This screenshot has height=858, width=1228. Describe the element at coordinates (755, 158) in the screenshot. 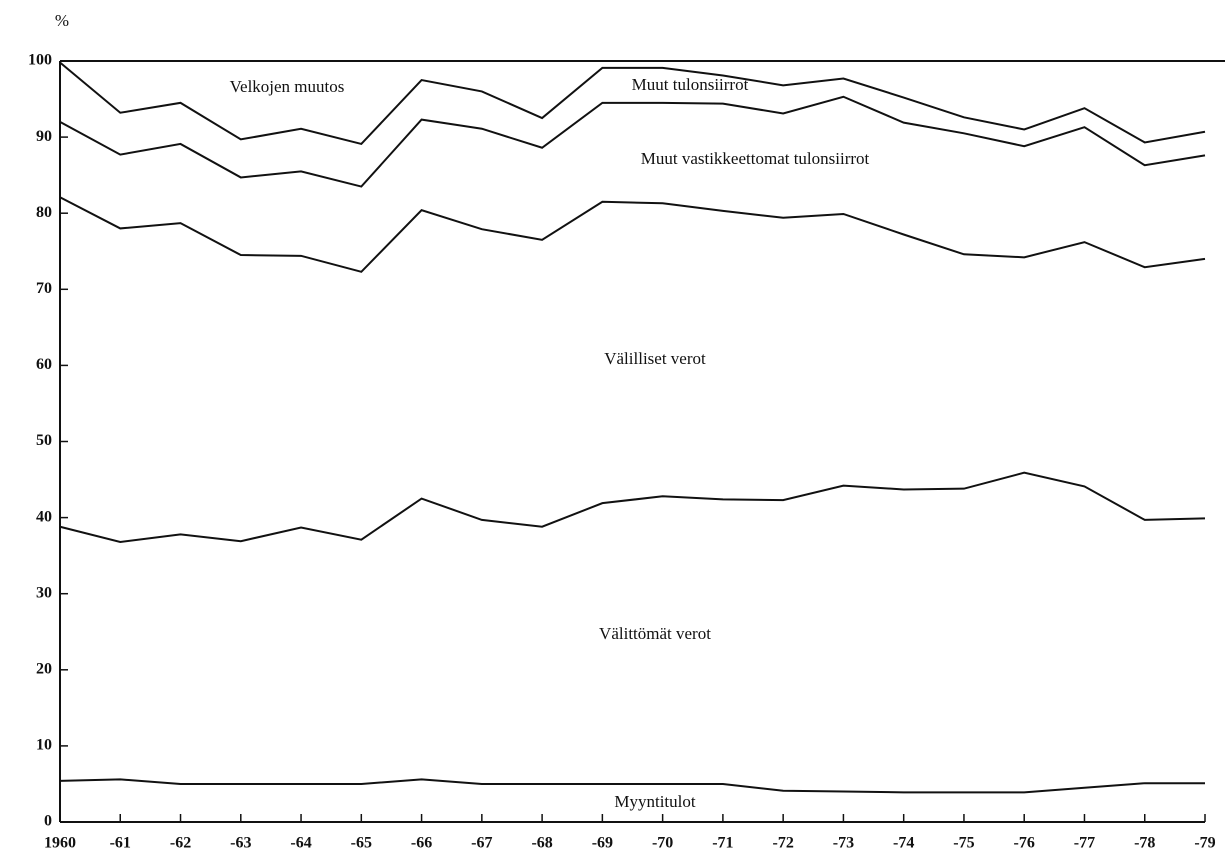

I see `series-label: Muut vastikkeettomat tulonsiirrot` at that location.